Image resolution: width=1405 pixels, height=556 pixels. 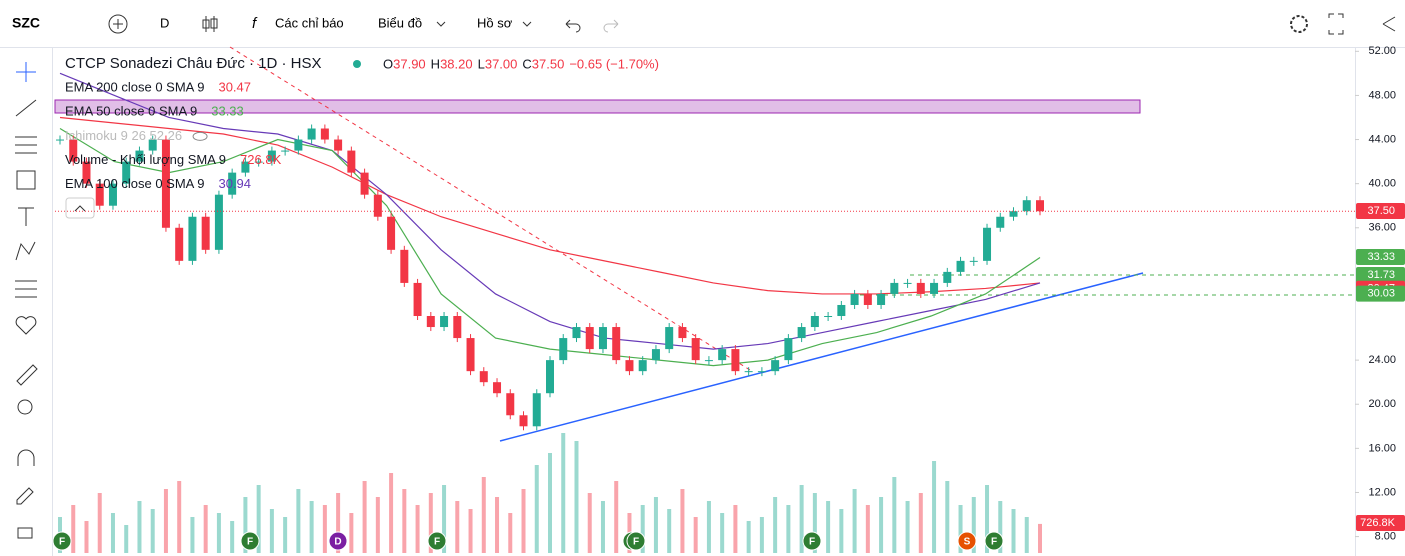 I want to click on chevron, so click(x=527, y=24).